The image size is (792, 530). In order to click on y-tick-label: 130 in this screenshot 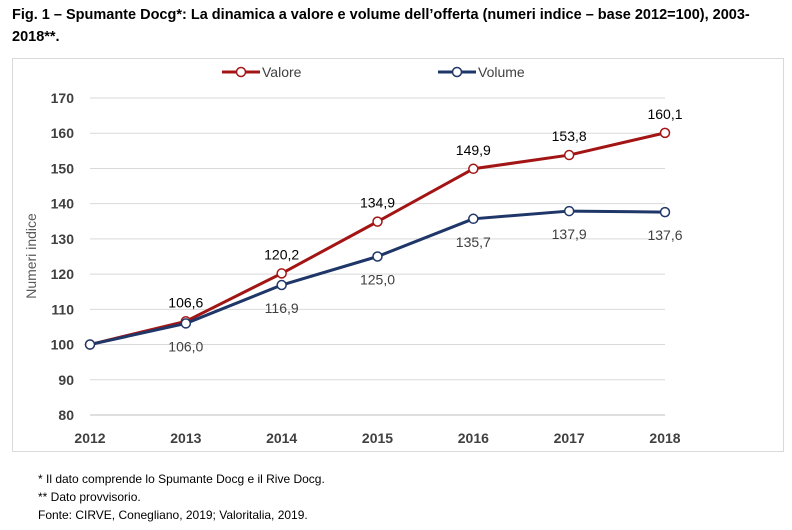, I will do `click(63, 239)`.